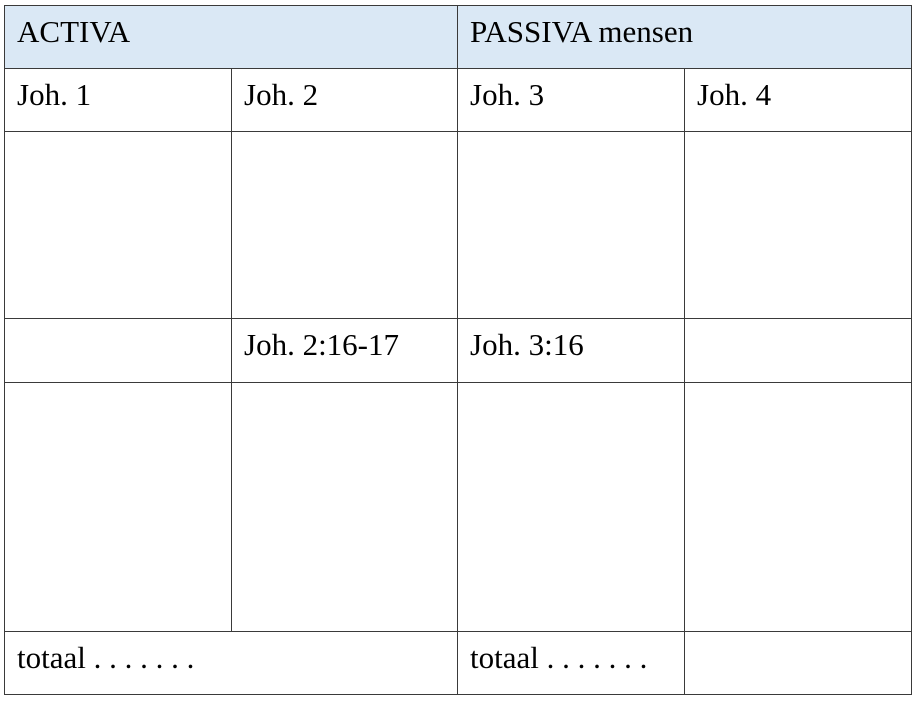 This screenshot has height=717, width=913. I want to click on reference-cell: Joh. 2:16-17, so click(344, 350).